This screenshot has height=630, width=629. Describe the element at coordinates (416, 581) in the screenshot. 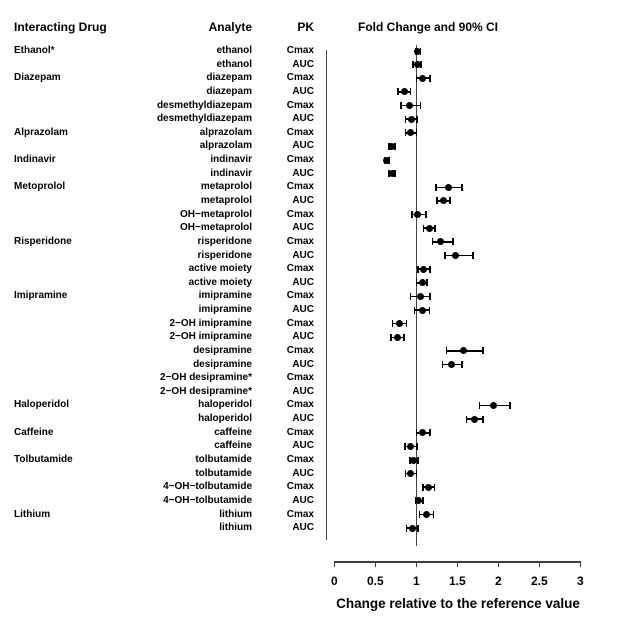

I see `x-axis-tick-label: 1` at that location.